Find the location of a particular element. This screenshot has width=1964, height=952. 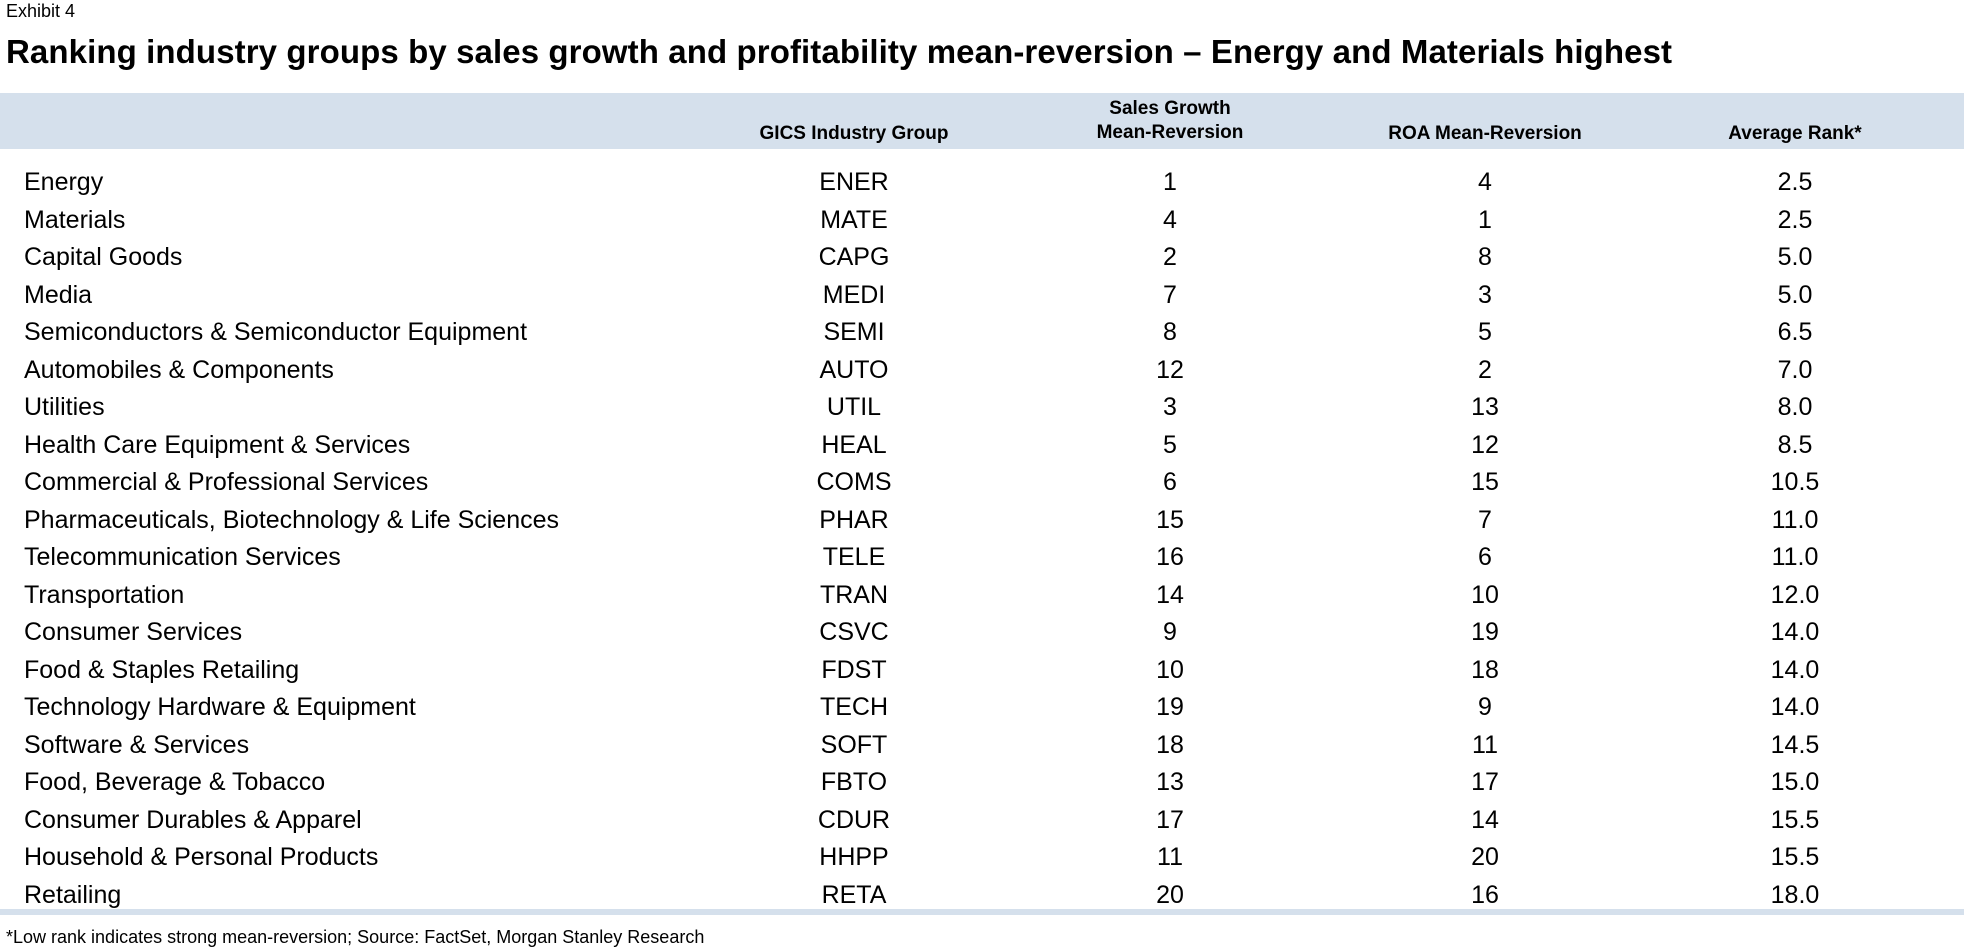

cell-roa-rank: 6 is located at coordinates (1485, 557).